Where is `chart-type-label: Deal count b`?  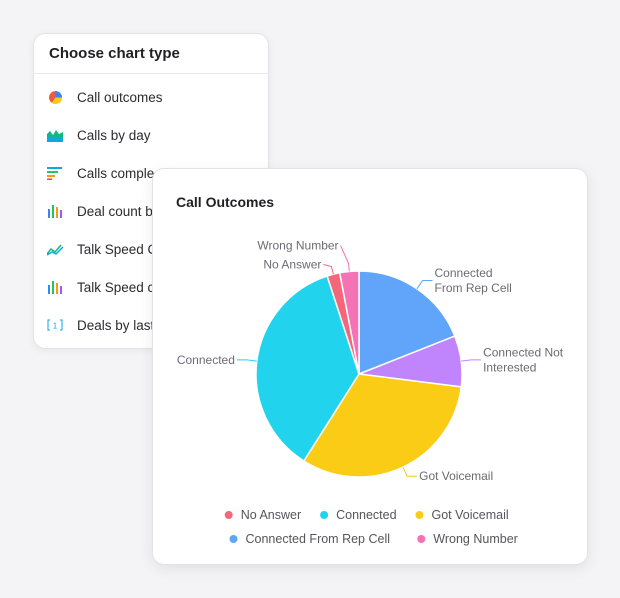
chart-type-label: Deal count b is located at coordinates (115, 211).